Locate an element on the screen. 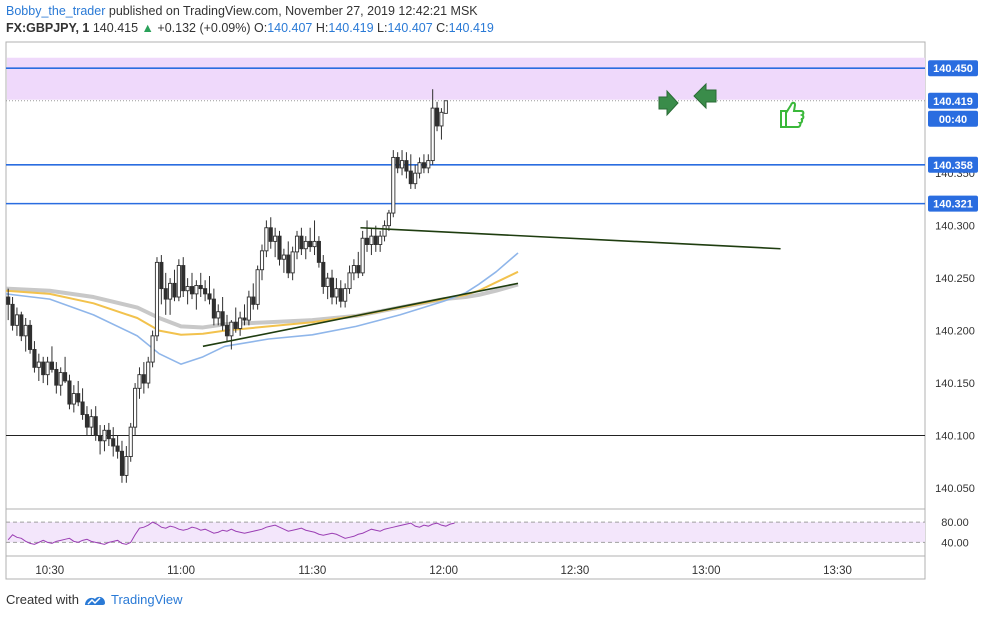 This screenshot has width=988, height=618. ma-line-grey is located at coordinates (262, 306).